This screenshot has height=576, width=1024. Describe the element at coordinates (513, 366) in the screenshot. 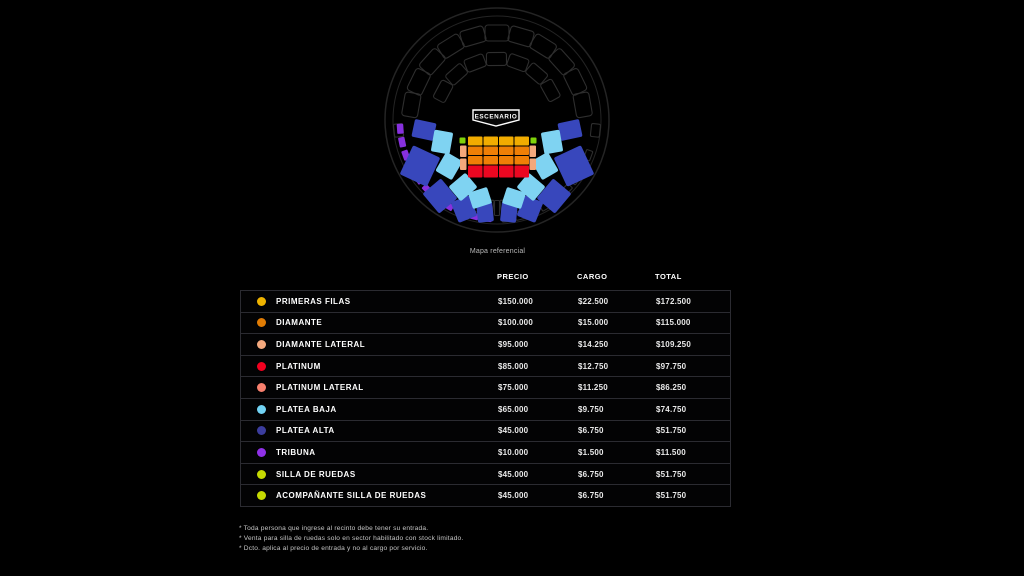

I see `price-value: $85.000` at that location.